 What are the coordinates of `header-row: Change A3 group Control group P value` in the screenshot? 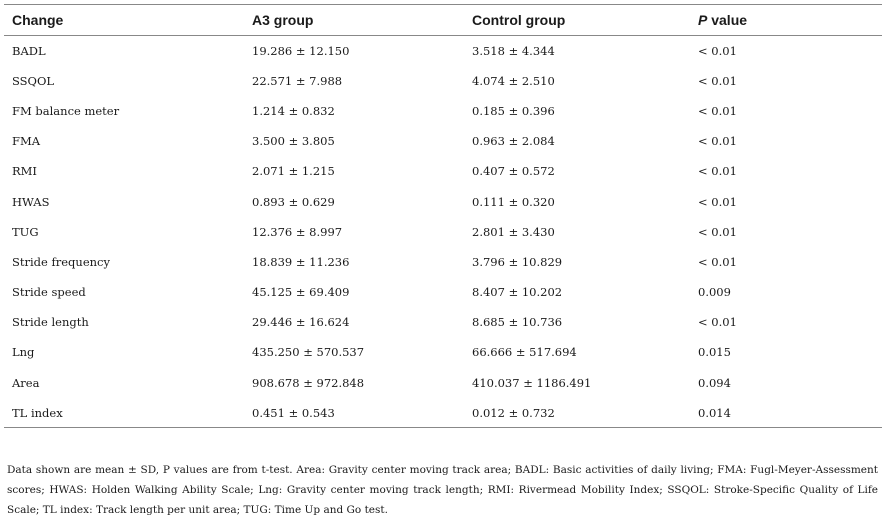 It's located at (443, 20).